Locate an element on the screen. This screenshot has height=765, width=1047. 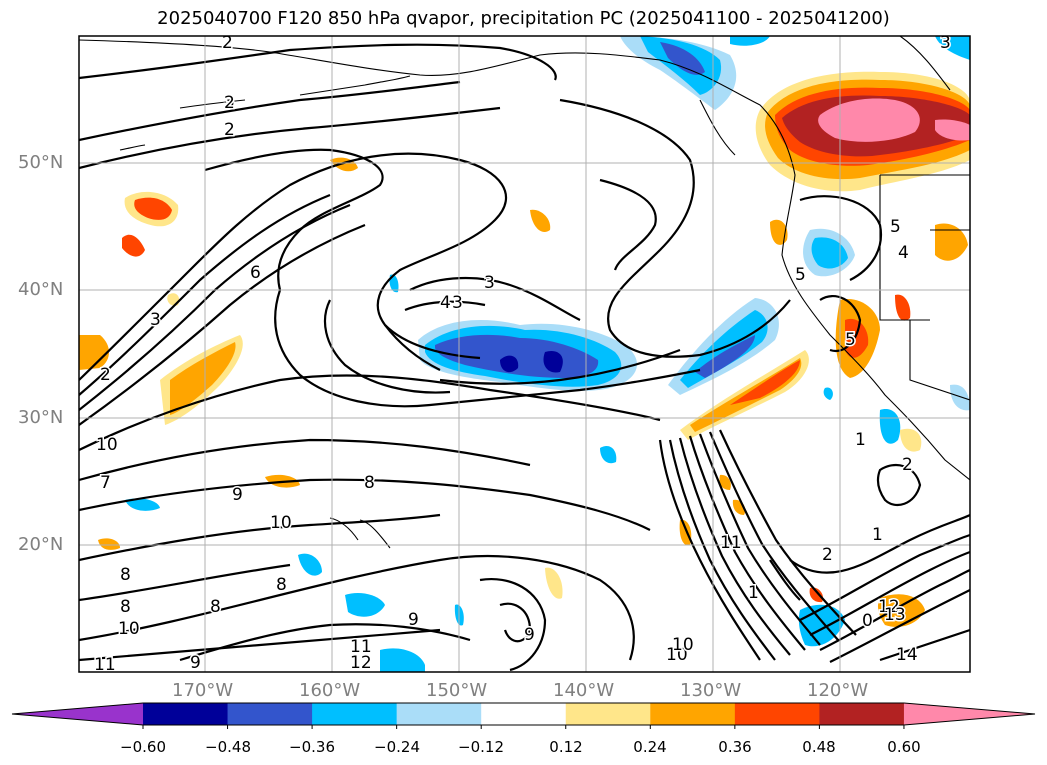
colorbar-tick: −0.12 is located at coordinates (481, 747).